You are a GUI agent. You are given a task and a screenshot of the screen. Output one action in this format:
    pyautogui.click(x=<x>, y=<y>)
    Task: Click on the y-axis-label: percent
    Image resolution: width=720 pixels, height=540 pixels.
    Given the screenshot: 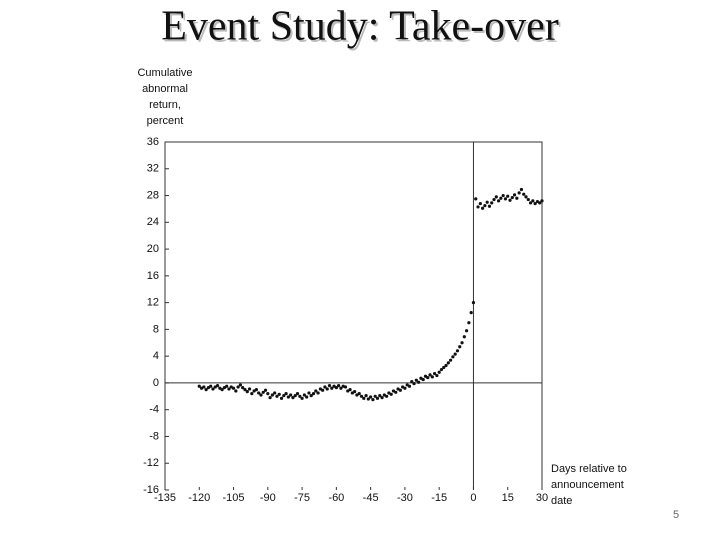 What is the action you would take?
    pyautogui.click(x=165, y=121)
    